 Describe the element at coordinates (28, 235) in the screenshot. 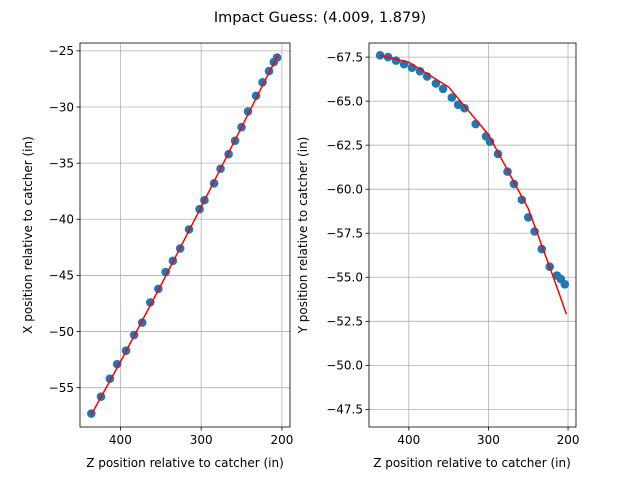

I see `left-y-axis-label: X position relative to catcher (in)` at that location.